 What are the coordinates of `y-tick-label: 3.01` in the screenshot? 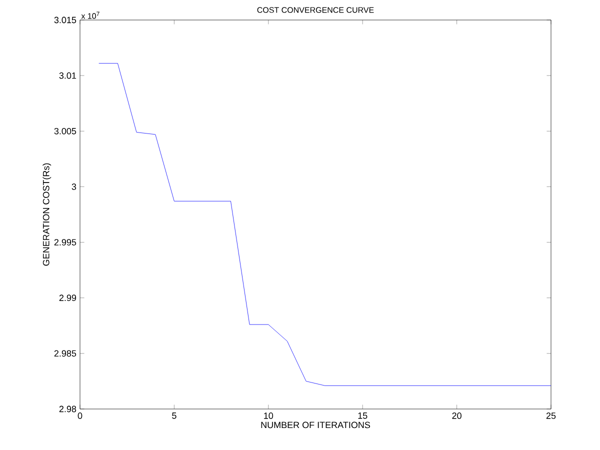 It's located at (67, 75).